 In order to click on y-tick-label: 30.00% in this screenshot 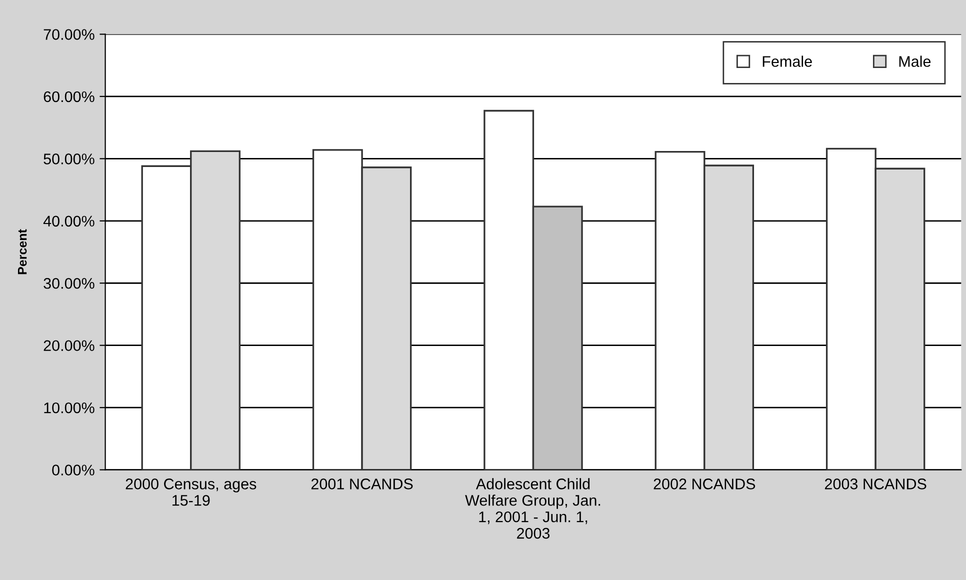, I will do `click(69, 283)`.